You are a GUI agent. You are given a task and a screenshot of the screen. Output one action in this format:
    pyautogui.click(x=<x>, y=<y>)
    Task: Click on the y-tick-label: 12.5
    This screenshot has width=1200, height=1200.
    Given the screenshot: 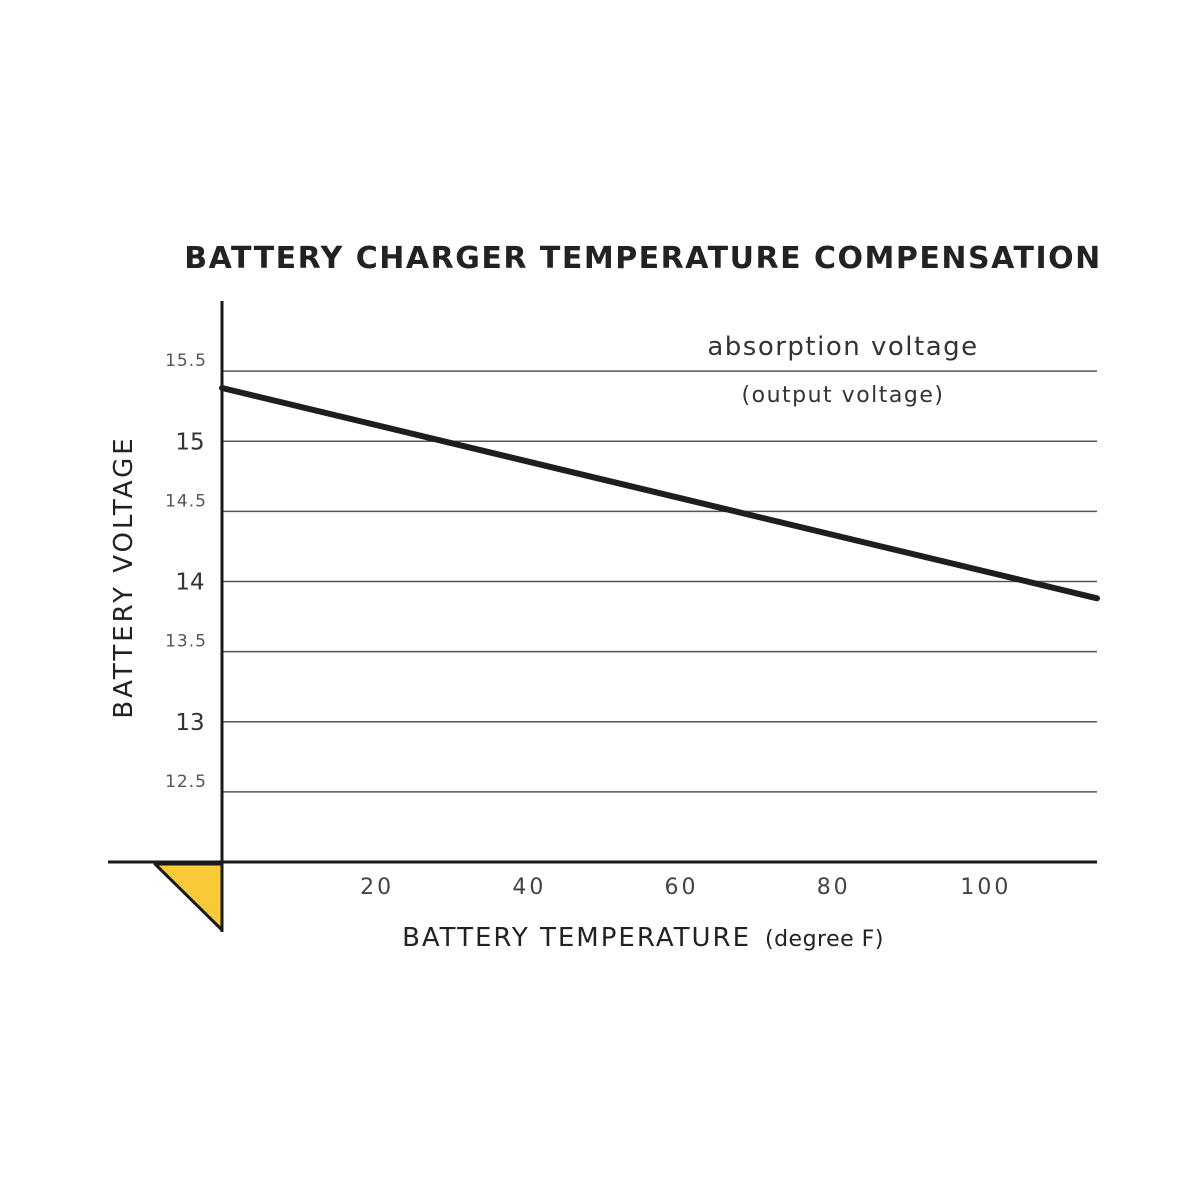 What is the action you would take?
    pyautogui.click(x=186, y=782)
    